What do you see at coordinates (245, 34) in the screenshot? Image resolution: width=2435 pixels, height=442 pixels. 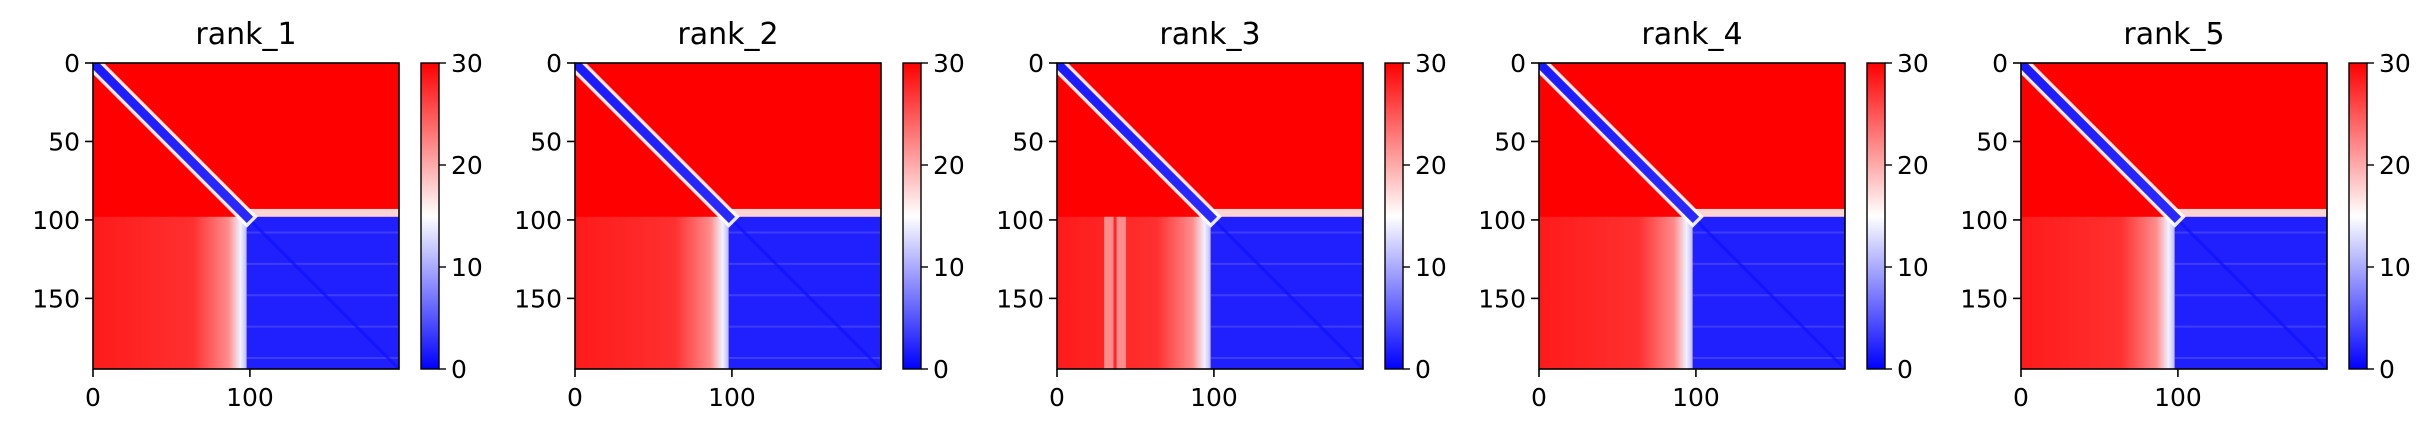 I see `chart-title: rank_1` at bounding box center [245, 34].